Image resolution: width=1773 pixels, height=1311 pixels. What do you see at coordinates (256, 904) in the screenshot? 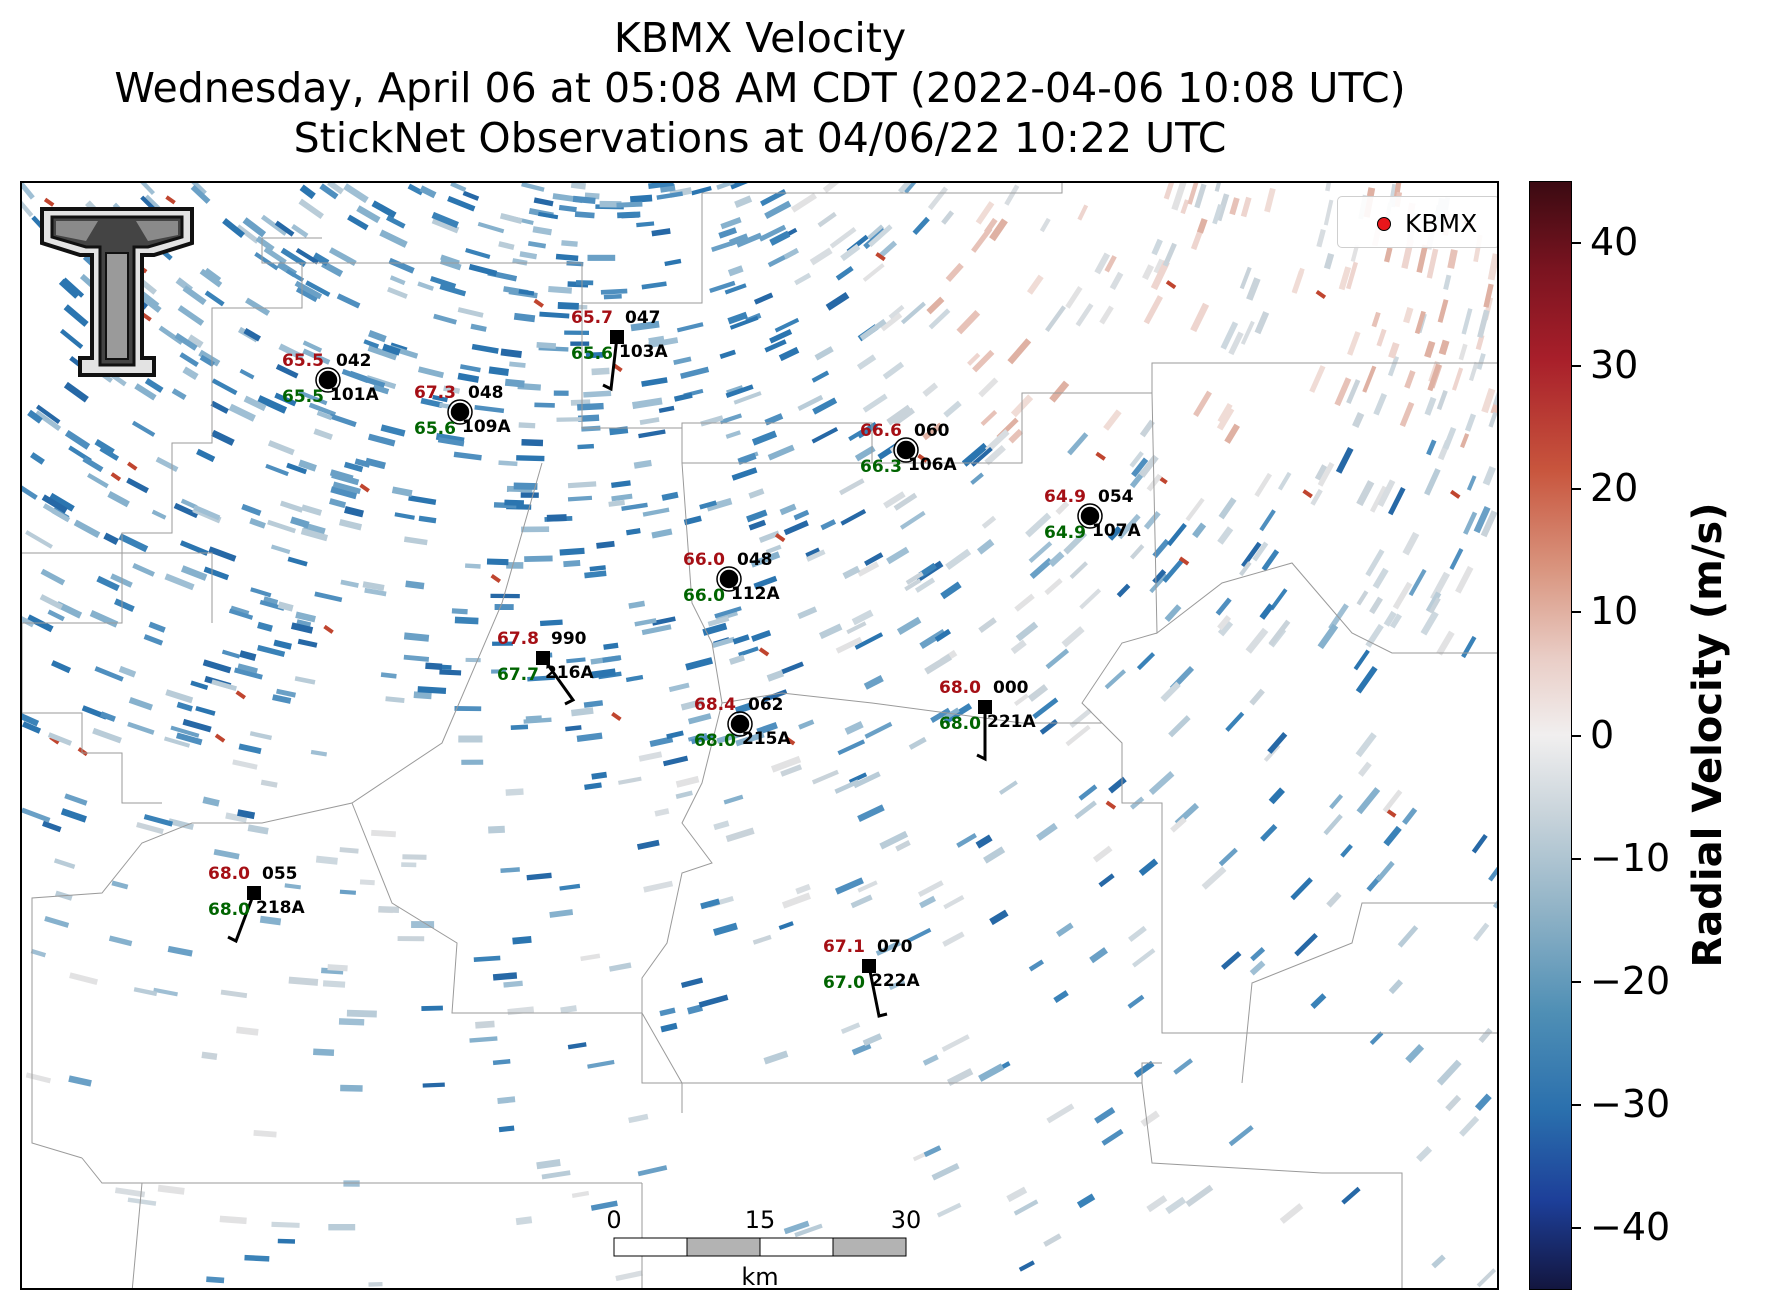
I see `station-218A: 68.0 055 68.0 218A` at bounding box center [256, 904].